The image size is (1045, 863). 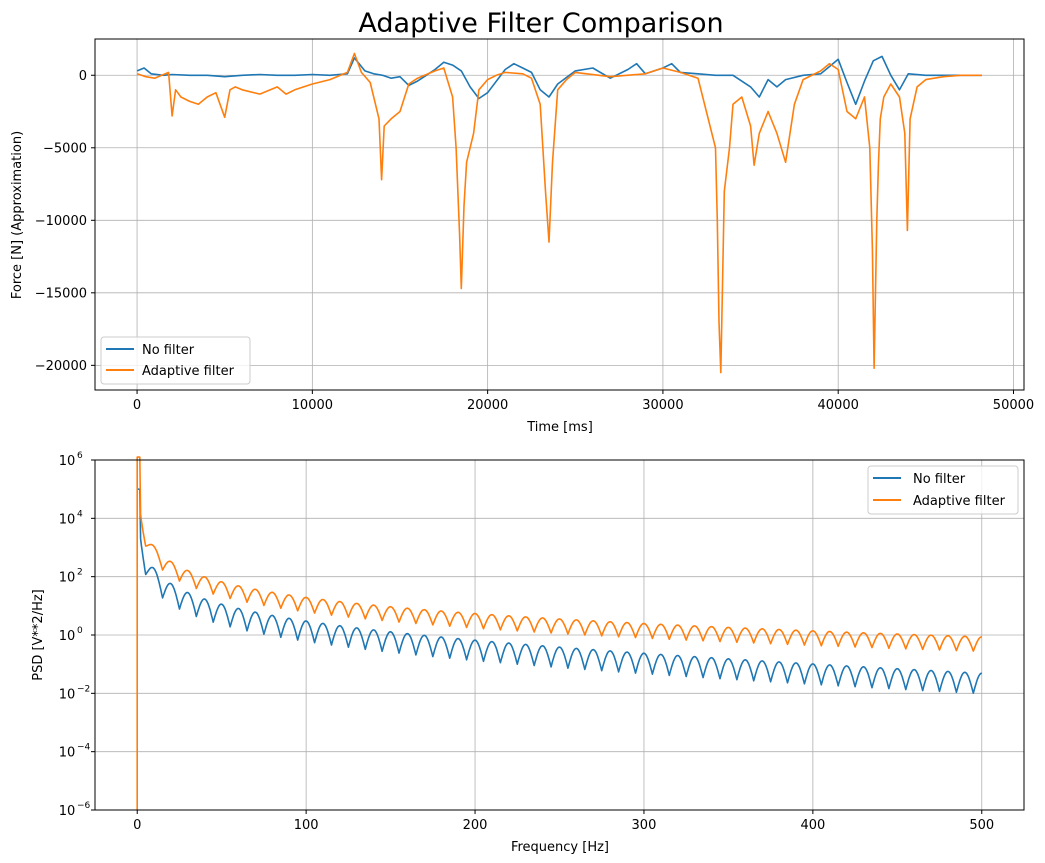 What do you see at coordinates (83, 689) in the screenshot?
I see `psd-y-tick-exponent: −2` at bounding box center [83, 689].